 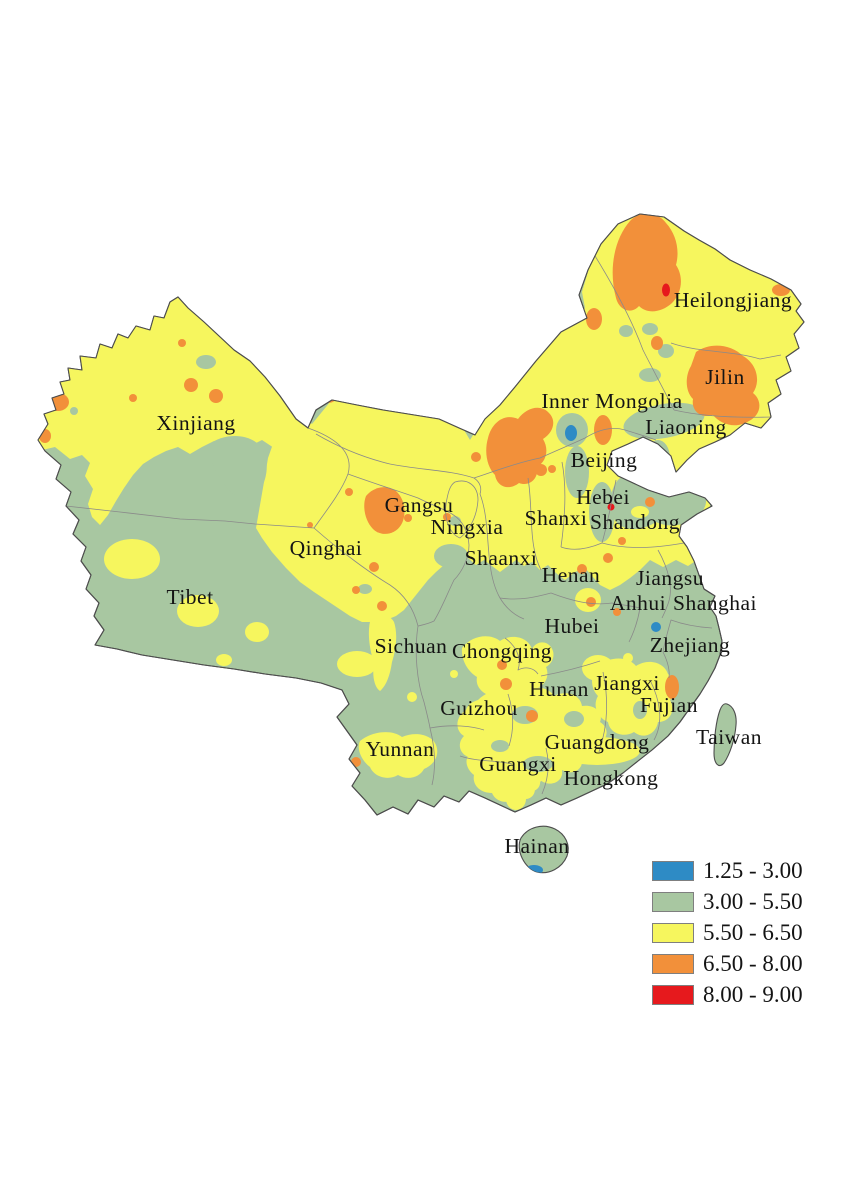 I want to click on province-label-fujian: Fujian, so click(x=669, y=705).